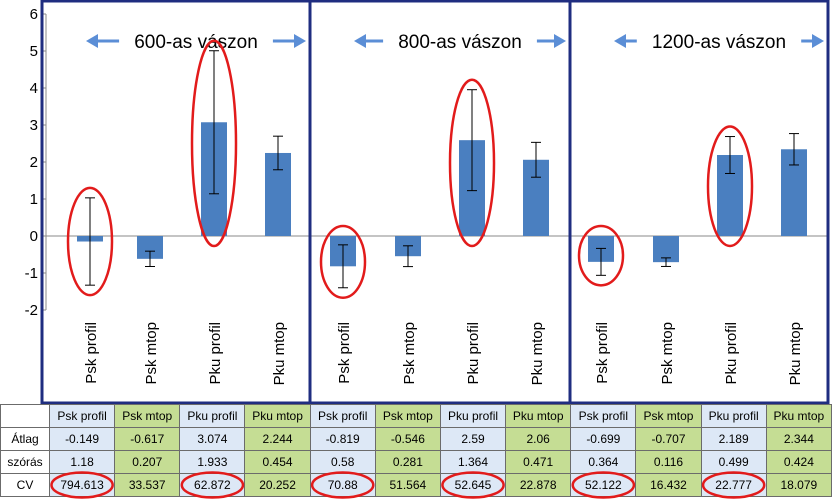  What do you see at coordinates (473, 462) in the screenshot?
I see `table-cell: 1.364` at bounding box center [473, 462].